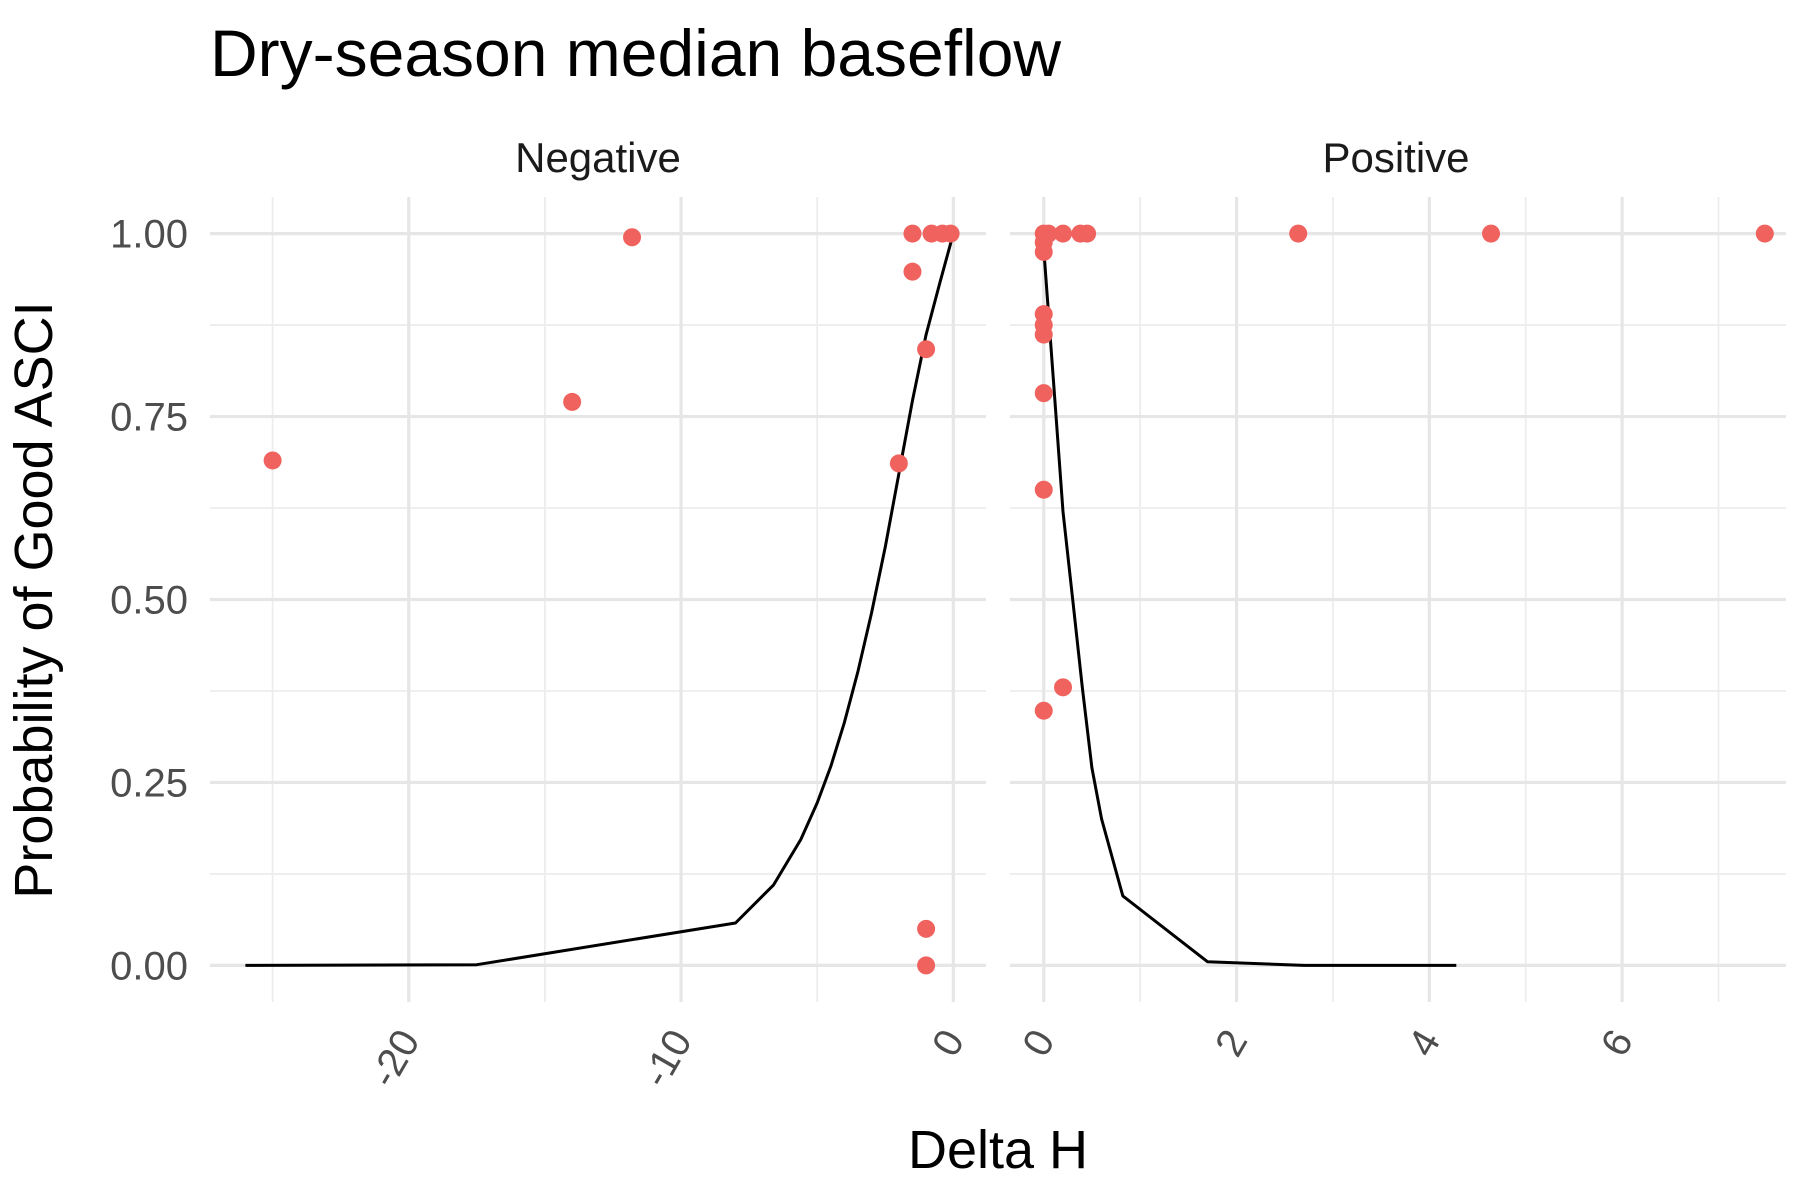 The width and height of the screenshot is (1800, 1200). I want to click on y-tick-label: 0.25, so click(149, 783).